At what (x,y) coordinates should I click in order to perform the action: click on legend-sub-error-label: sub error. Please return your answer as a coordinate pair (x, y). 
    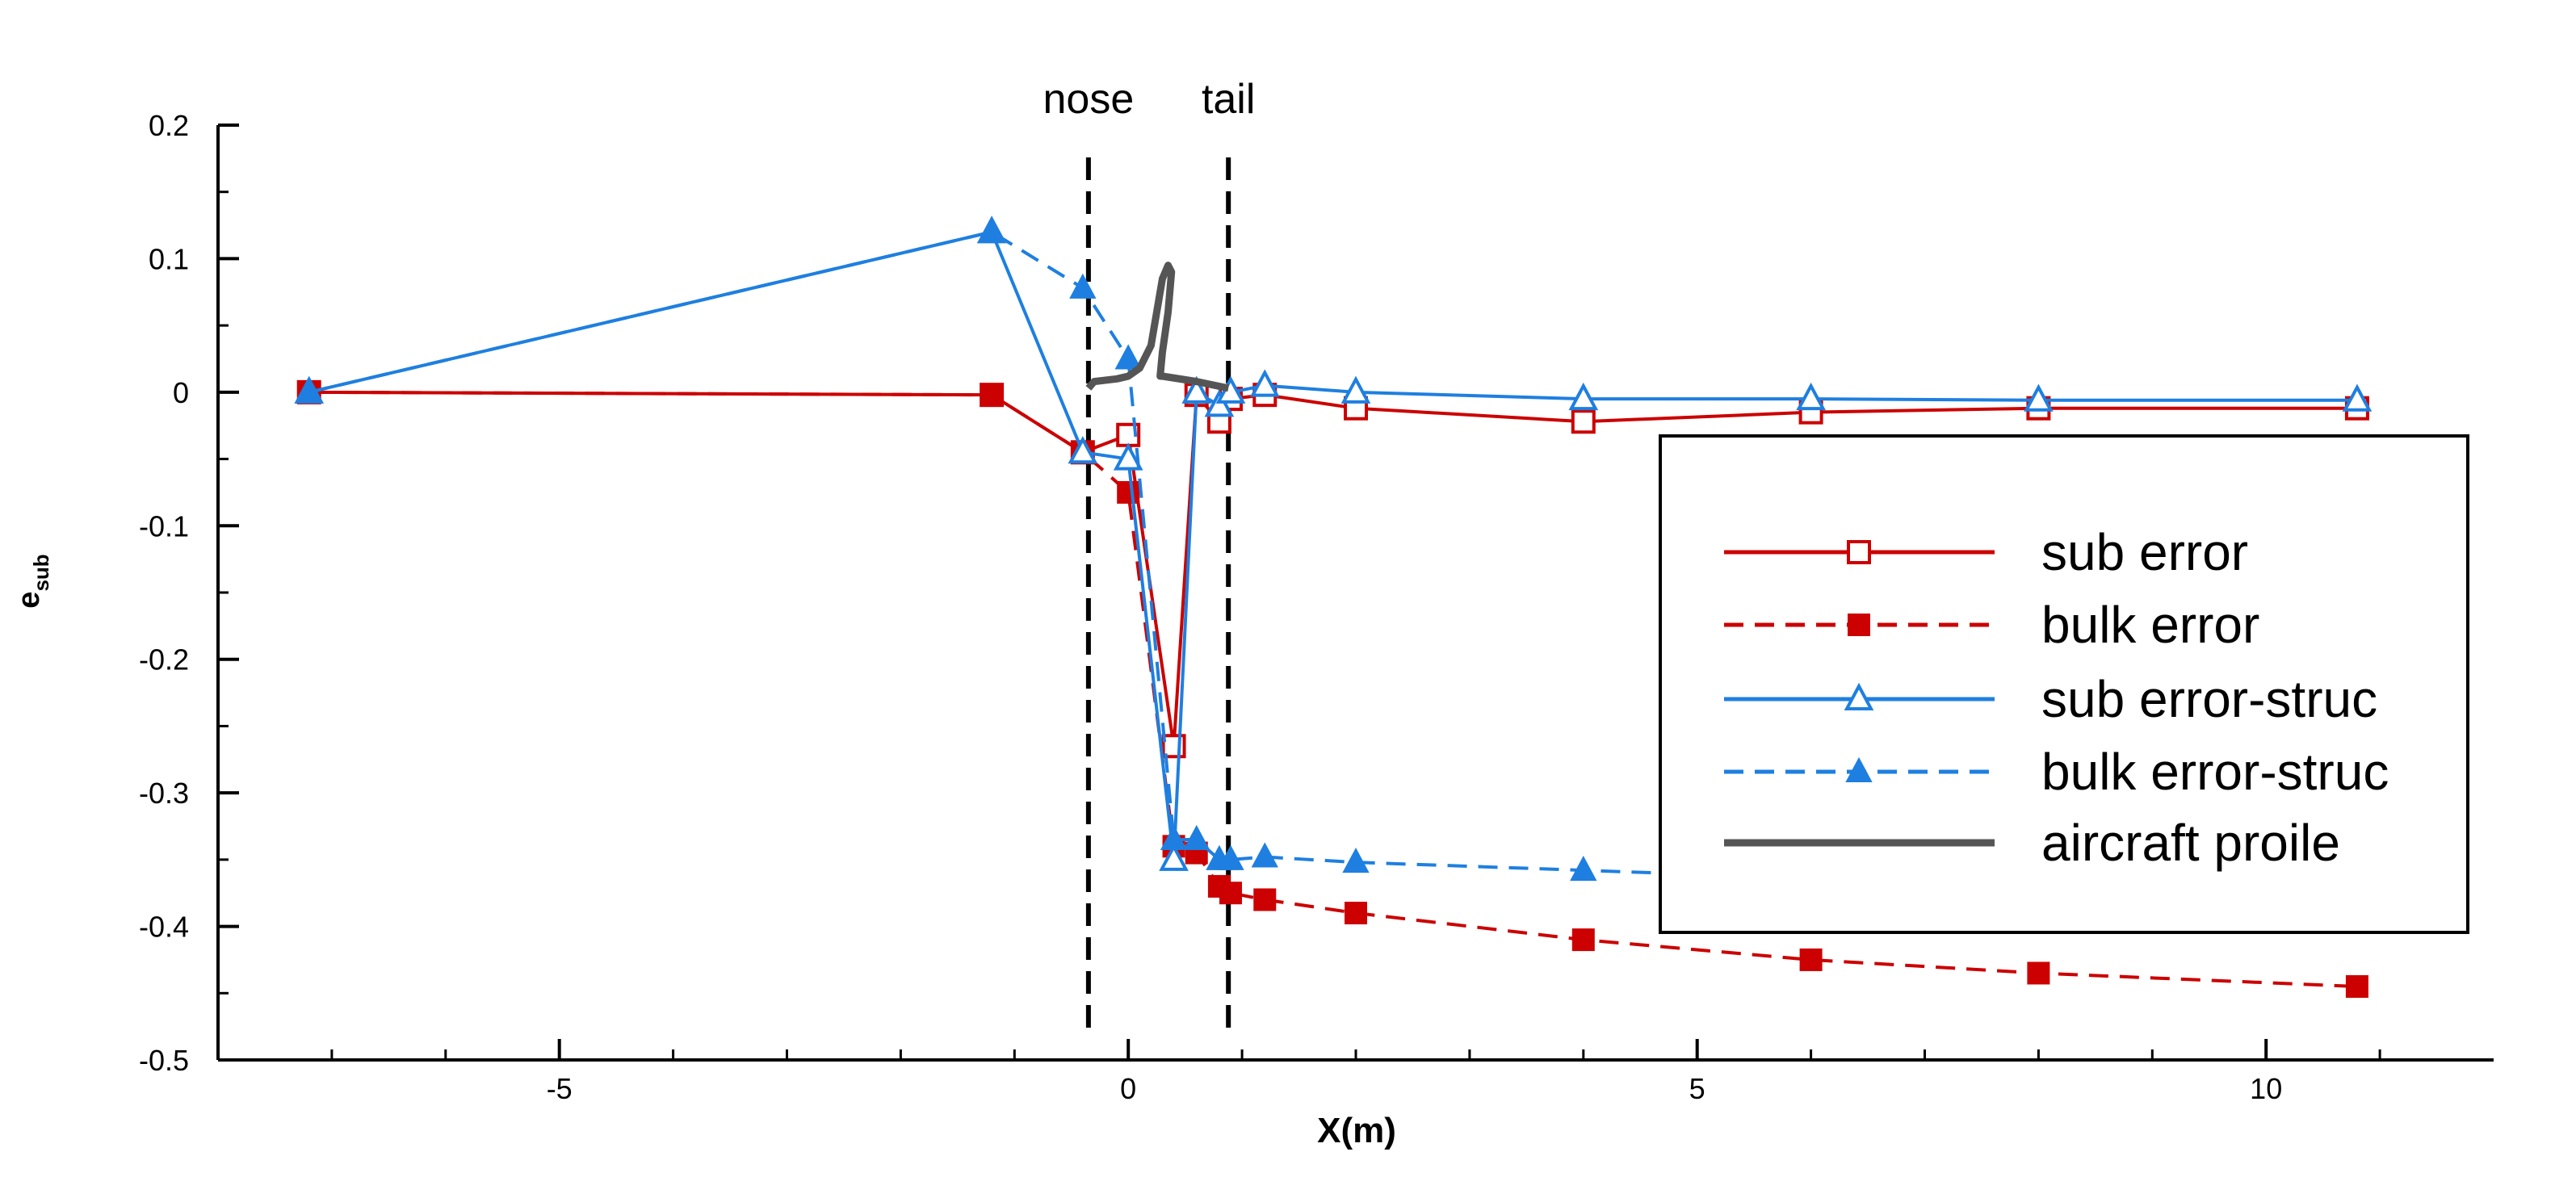
    Looking at the image, I should click on (2144, 552).